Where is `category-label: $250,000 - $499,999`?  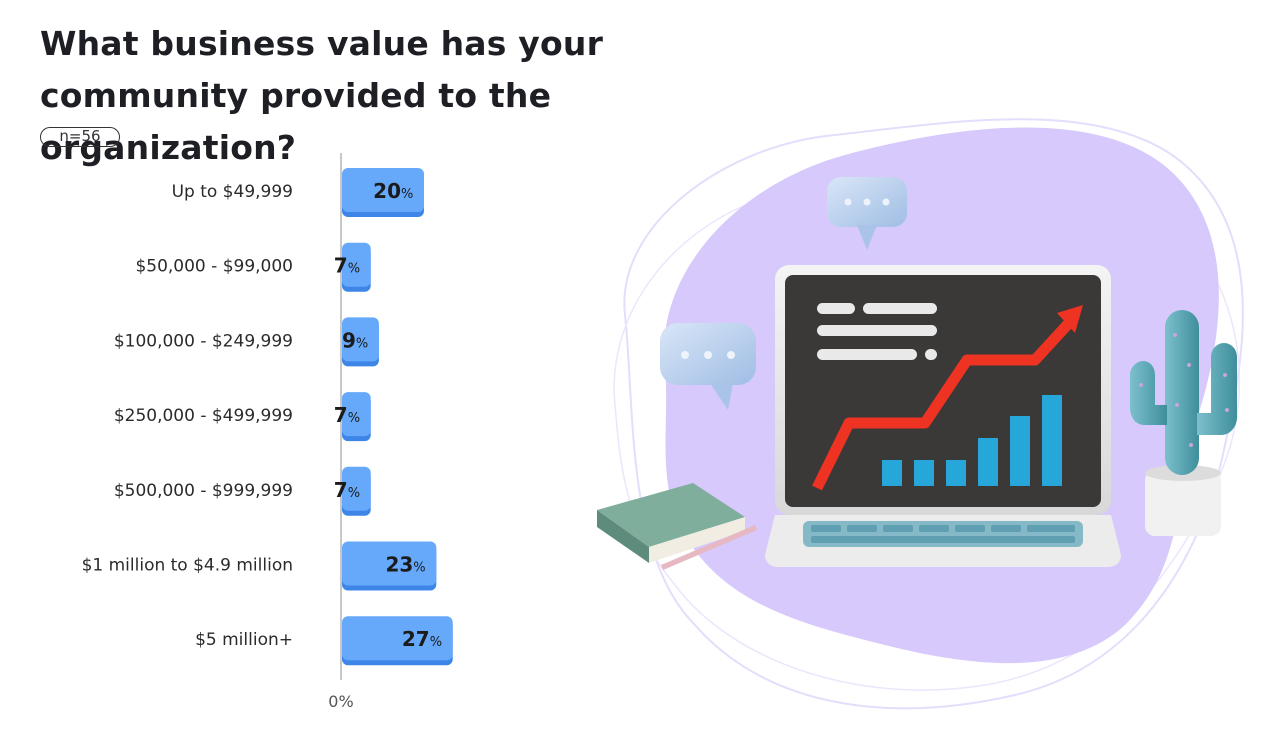
category-label: $250,000 - $499,999 is located at coordinates (203, 416).